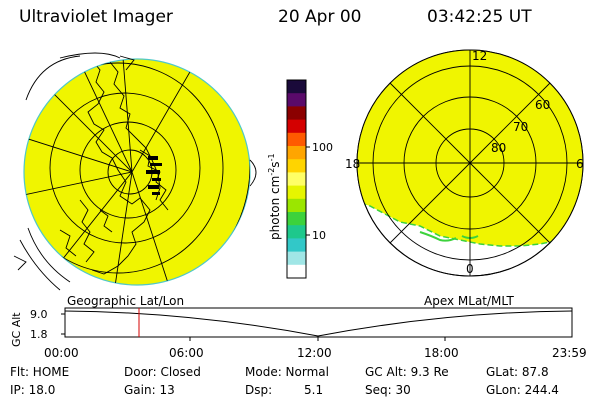 This screenshot has width=600, height=400. I want to click on altitude-timeline, so click(317, 324).